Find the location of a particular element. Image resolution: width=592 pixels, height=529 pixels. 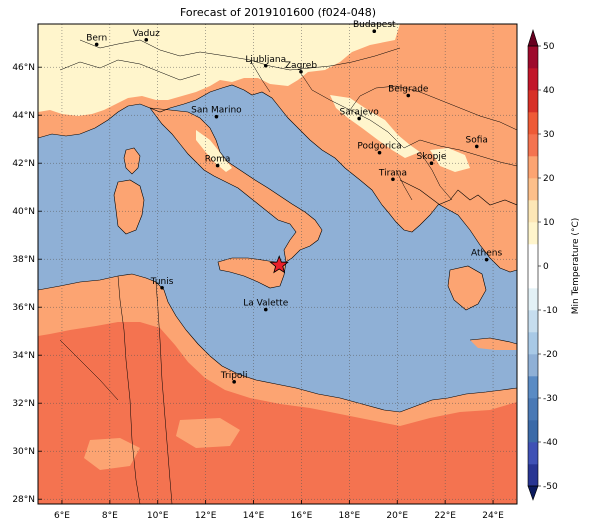

star-marker-shape is located at coordinates (279, 264).